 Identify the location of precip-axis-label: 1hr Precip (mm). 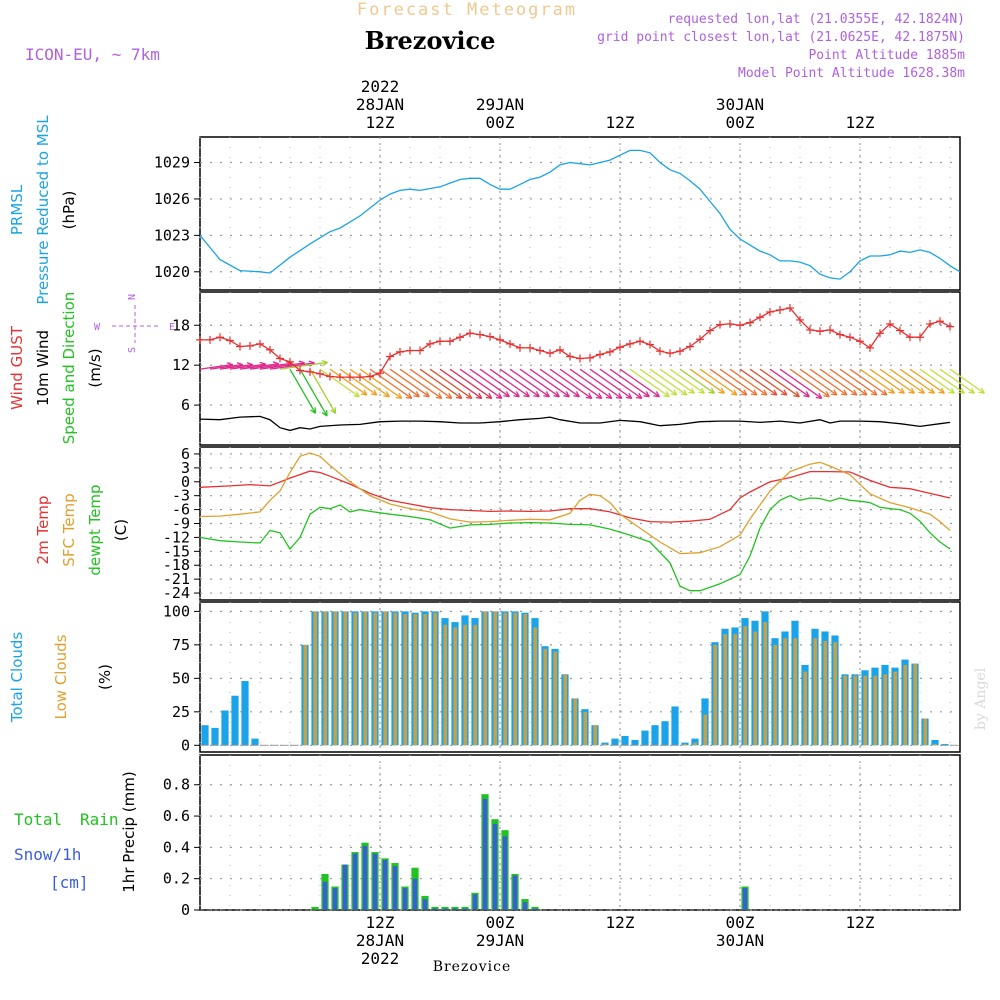
(129, 831).